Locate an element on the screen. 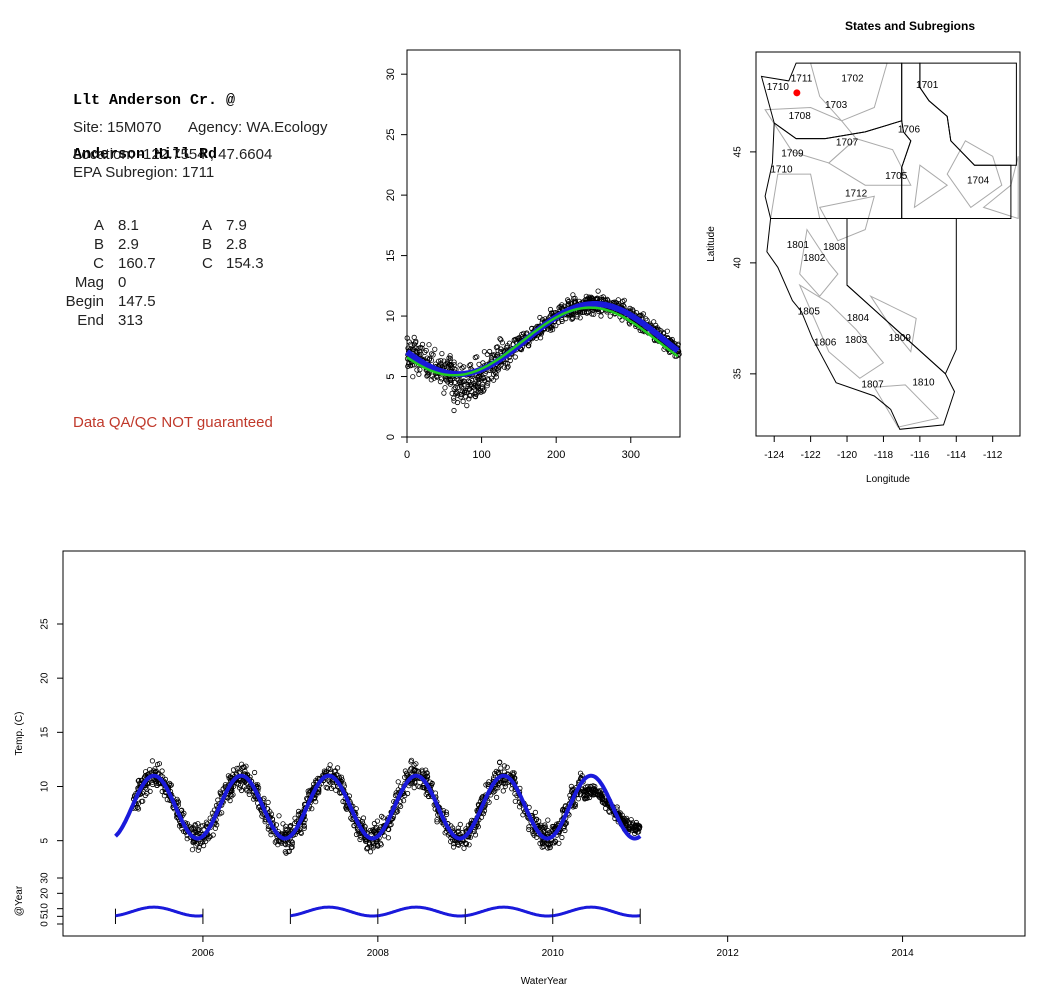 The image size is (1038, 1001). epa-subregion: EPA Subregion: 1711 is located at coordinates (144, 172).